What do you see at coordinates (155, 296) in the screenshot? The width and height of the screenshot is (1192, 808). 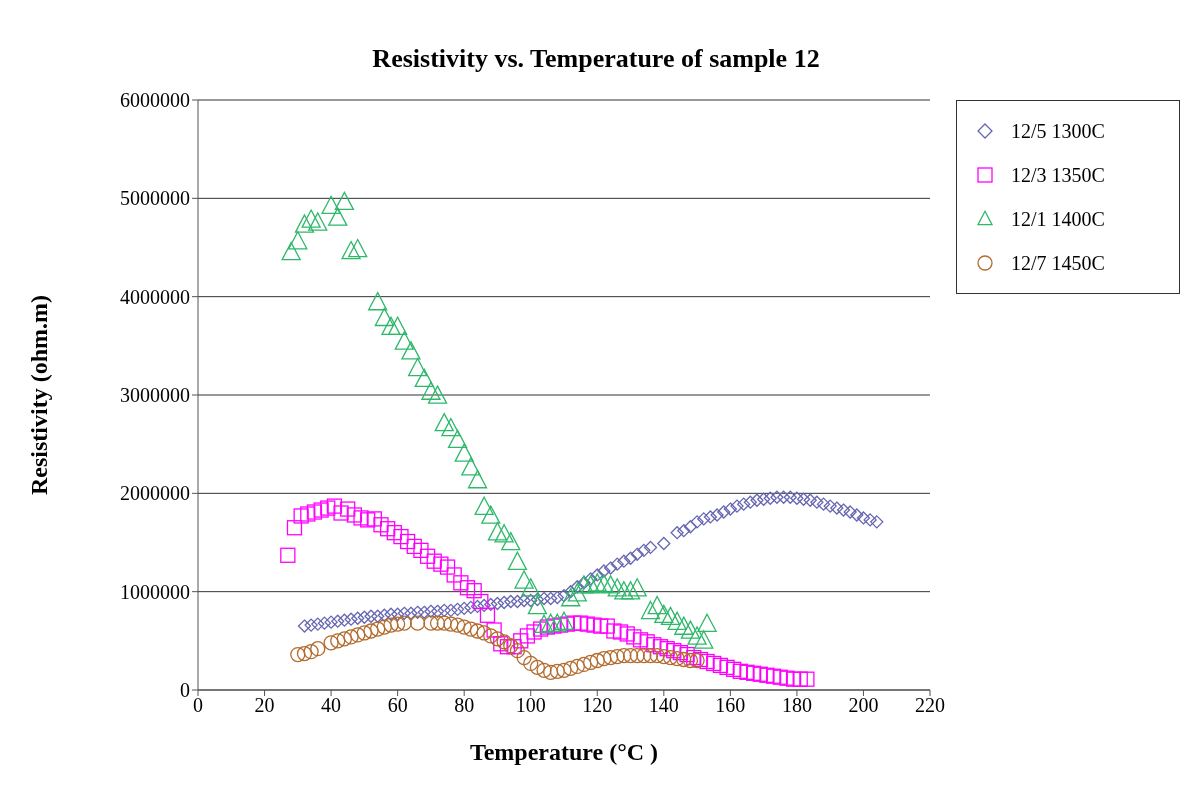 I see `y-tick-label: 4000000` at bounding box center [155, 296].